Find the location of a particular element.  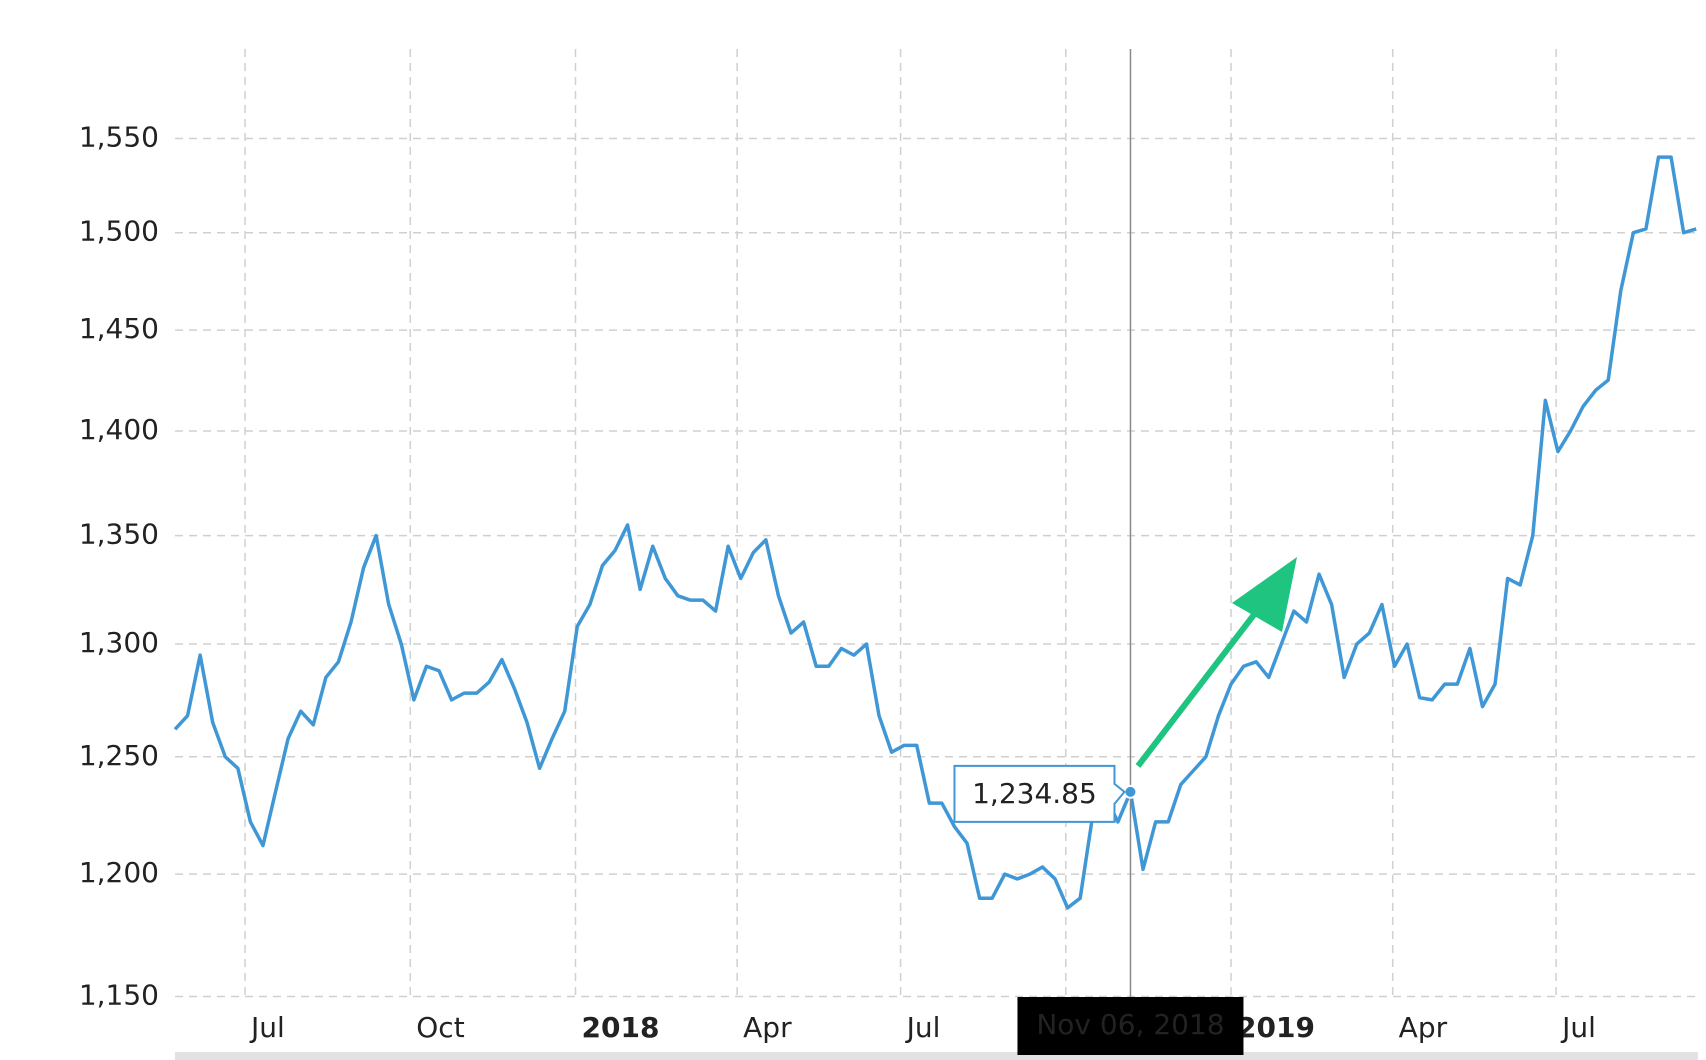

tooltip-date: Nov 06, 2018 is located at coordinates (1130, 1024).